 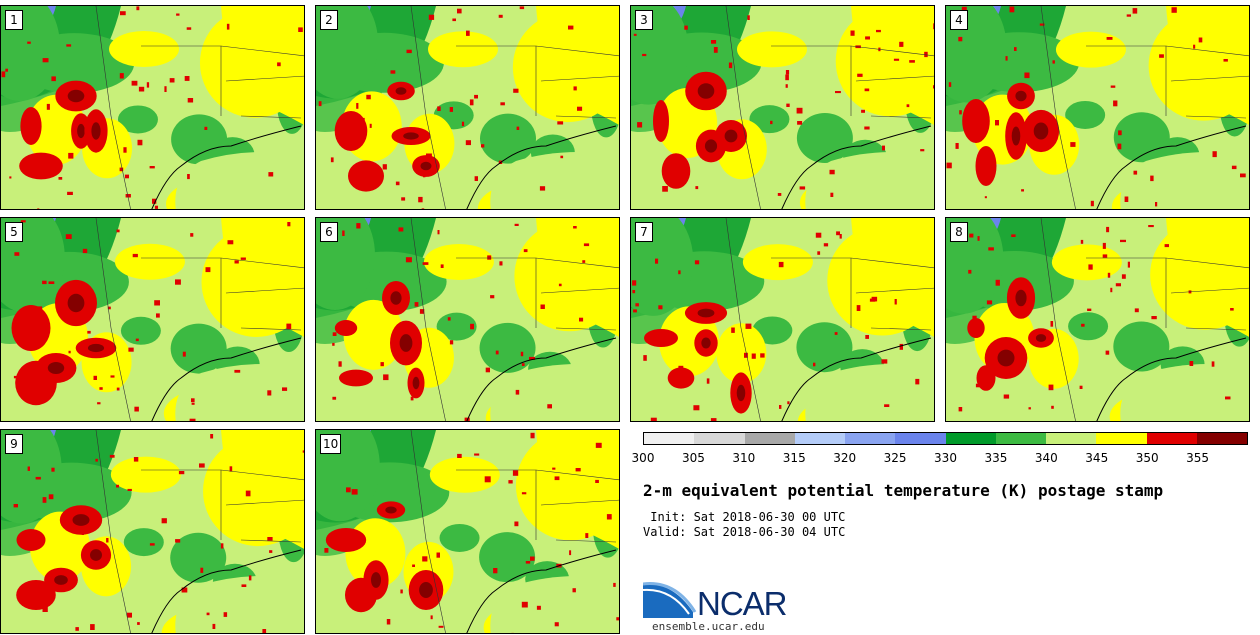 I want to click on member-number-label: 2, so click(x=329, y=20).